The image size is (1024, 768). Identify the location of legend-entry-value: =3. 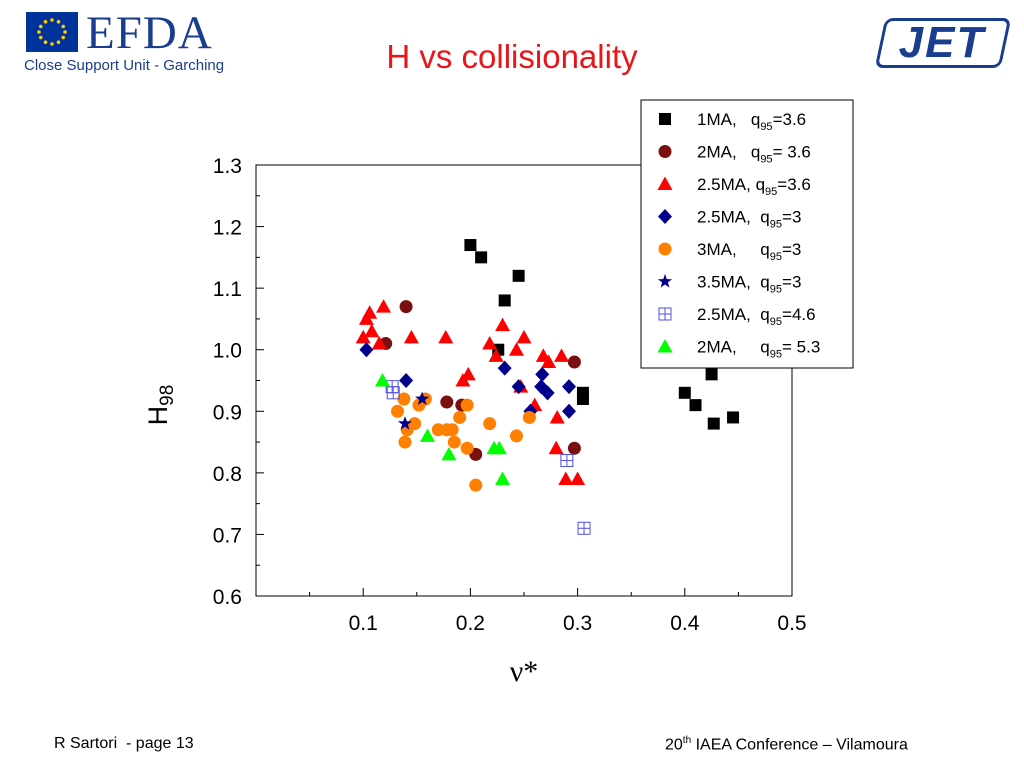
(791, 249).